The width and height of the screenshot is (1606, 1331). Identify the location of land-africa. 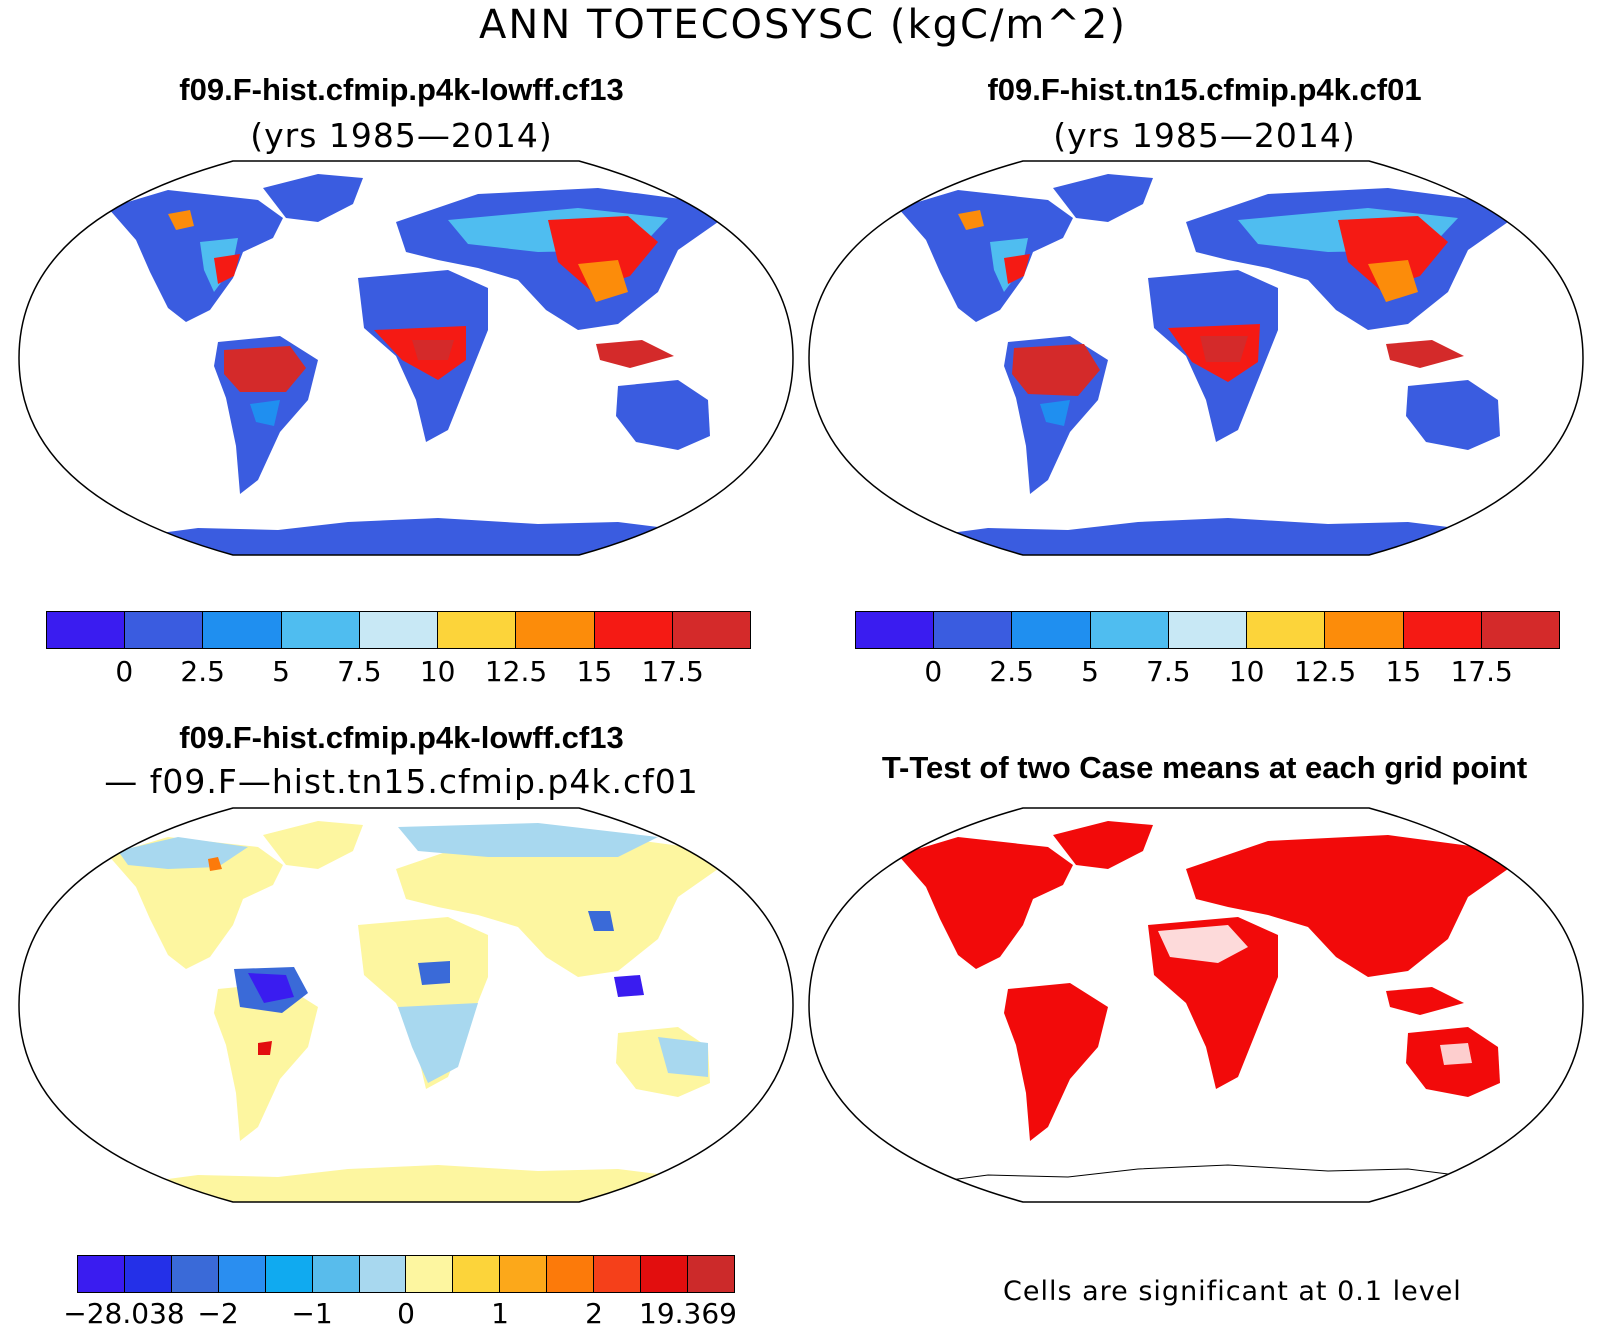
(1213, 1003).